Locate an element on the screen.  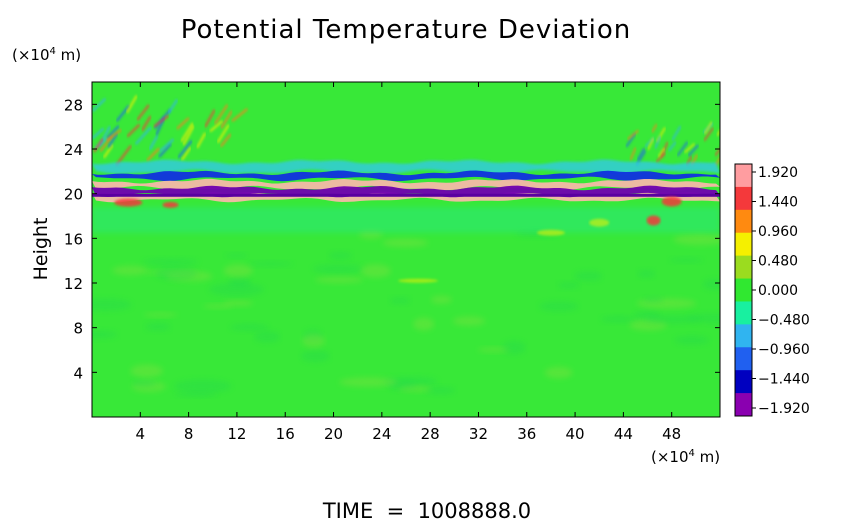
x-unit-prefix: (×10 is located at coordinates (670, 457).